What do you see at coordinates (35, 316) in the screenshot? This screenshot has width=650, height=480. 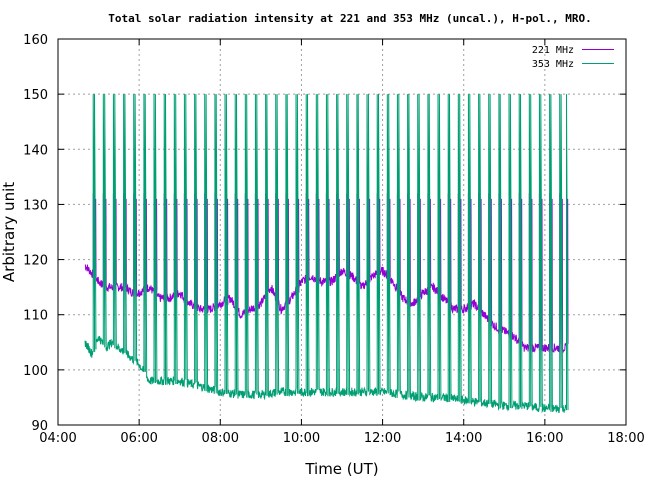 I see `y-tick-label: 110` at bounding box center [35, 316].